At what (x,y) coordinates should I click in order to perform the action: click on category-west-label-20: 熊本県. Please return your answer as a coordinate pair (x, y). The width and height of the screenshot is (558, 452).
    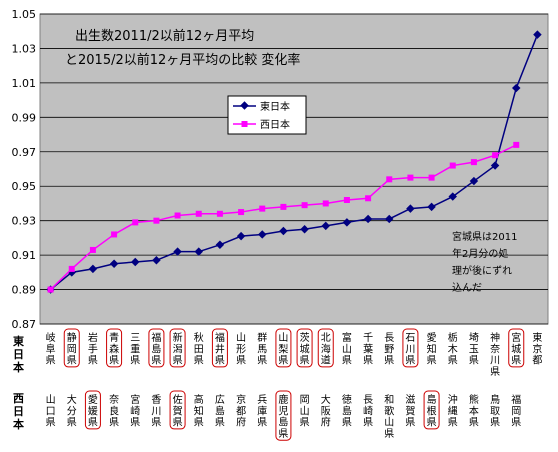
    Looking at the image, I should click on (474, 411).